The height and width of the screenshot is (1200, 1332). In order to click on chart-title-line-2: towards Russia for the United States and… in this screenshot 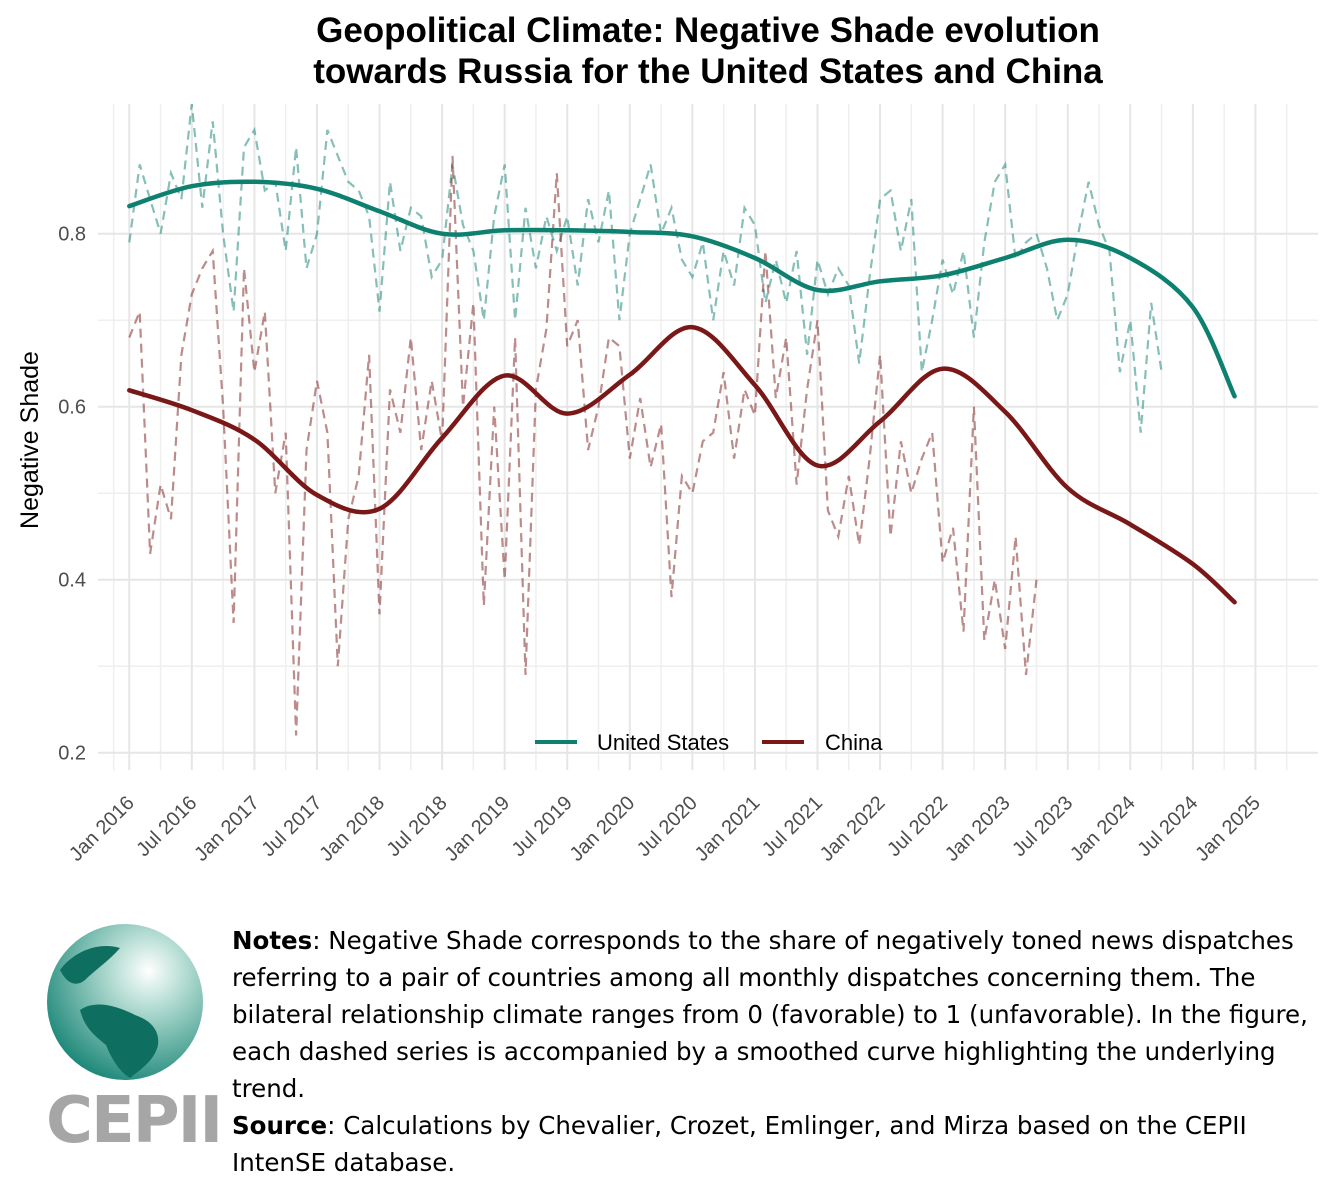, I will do `click(708, 71)`.